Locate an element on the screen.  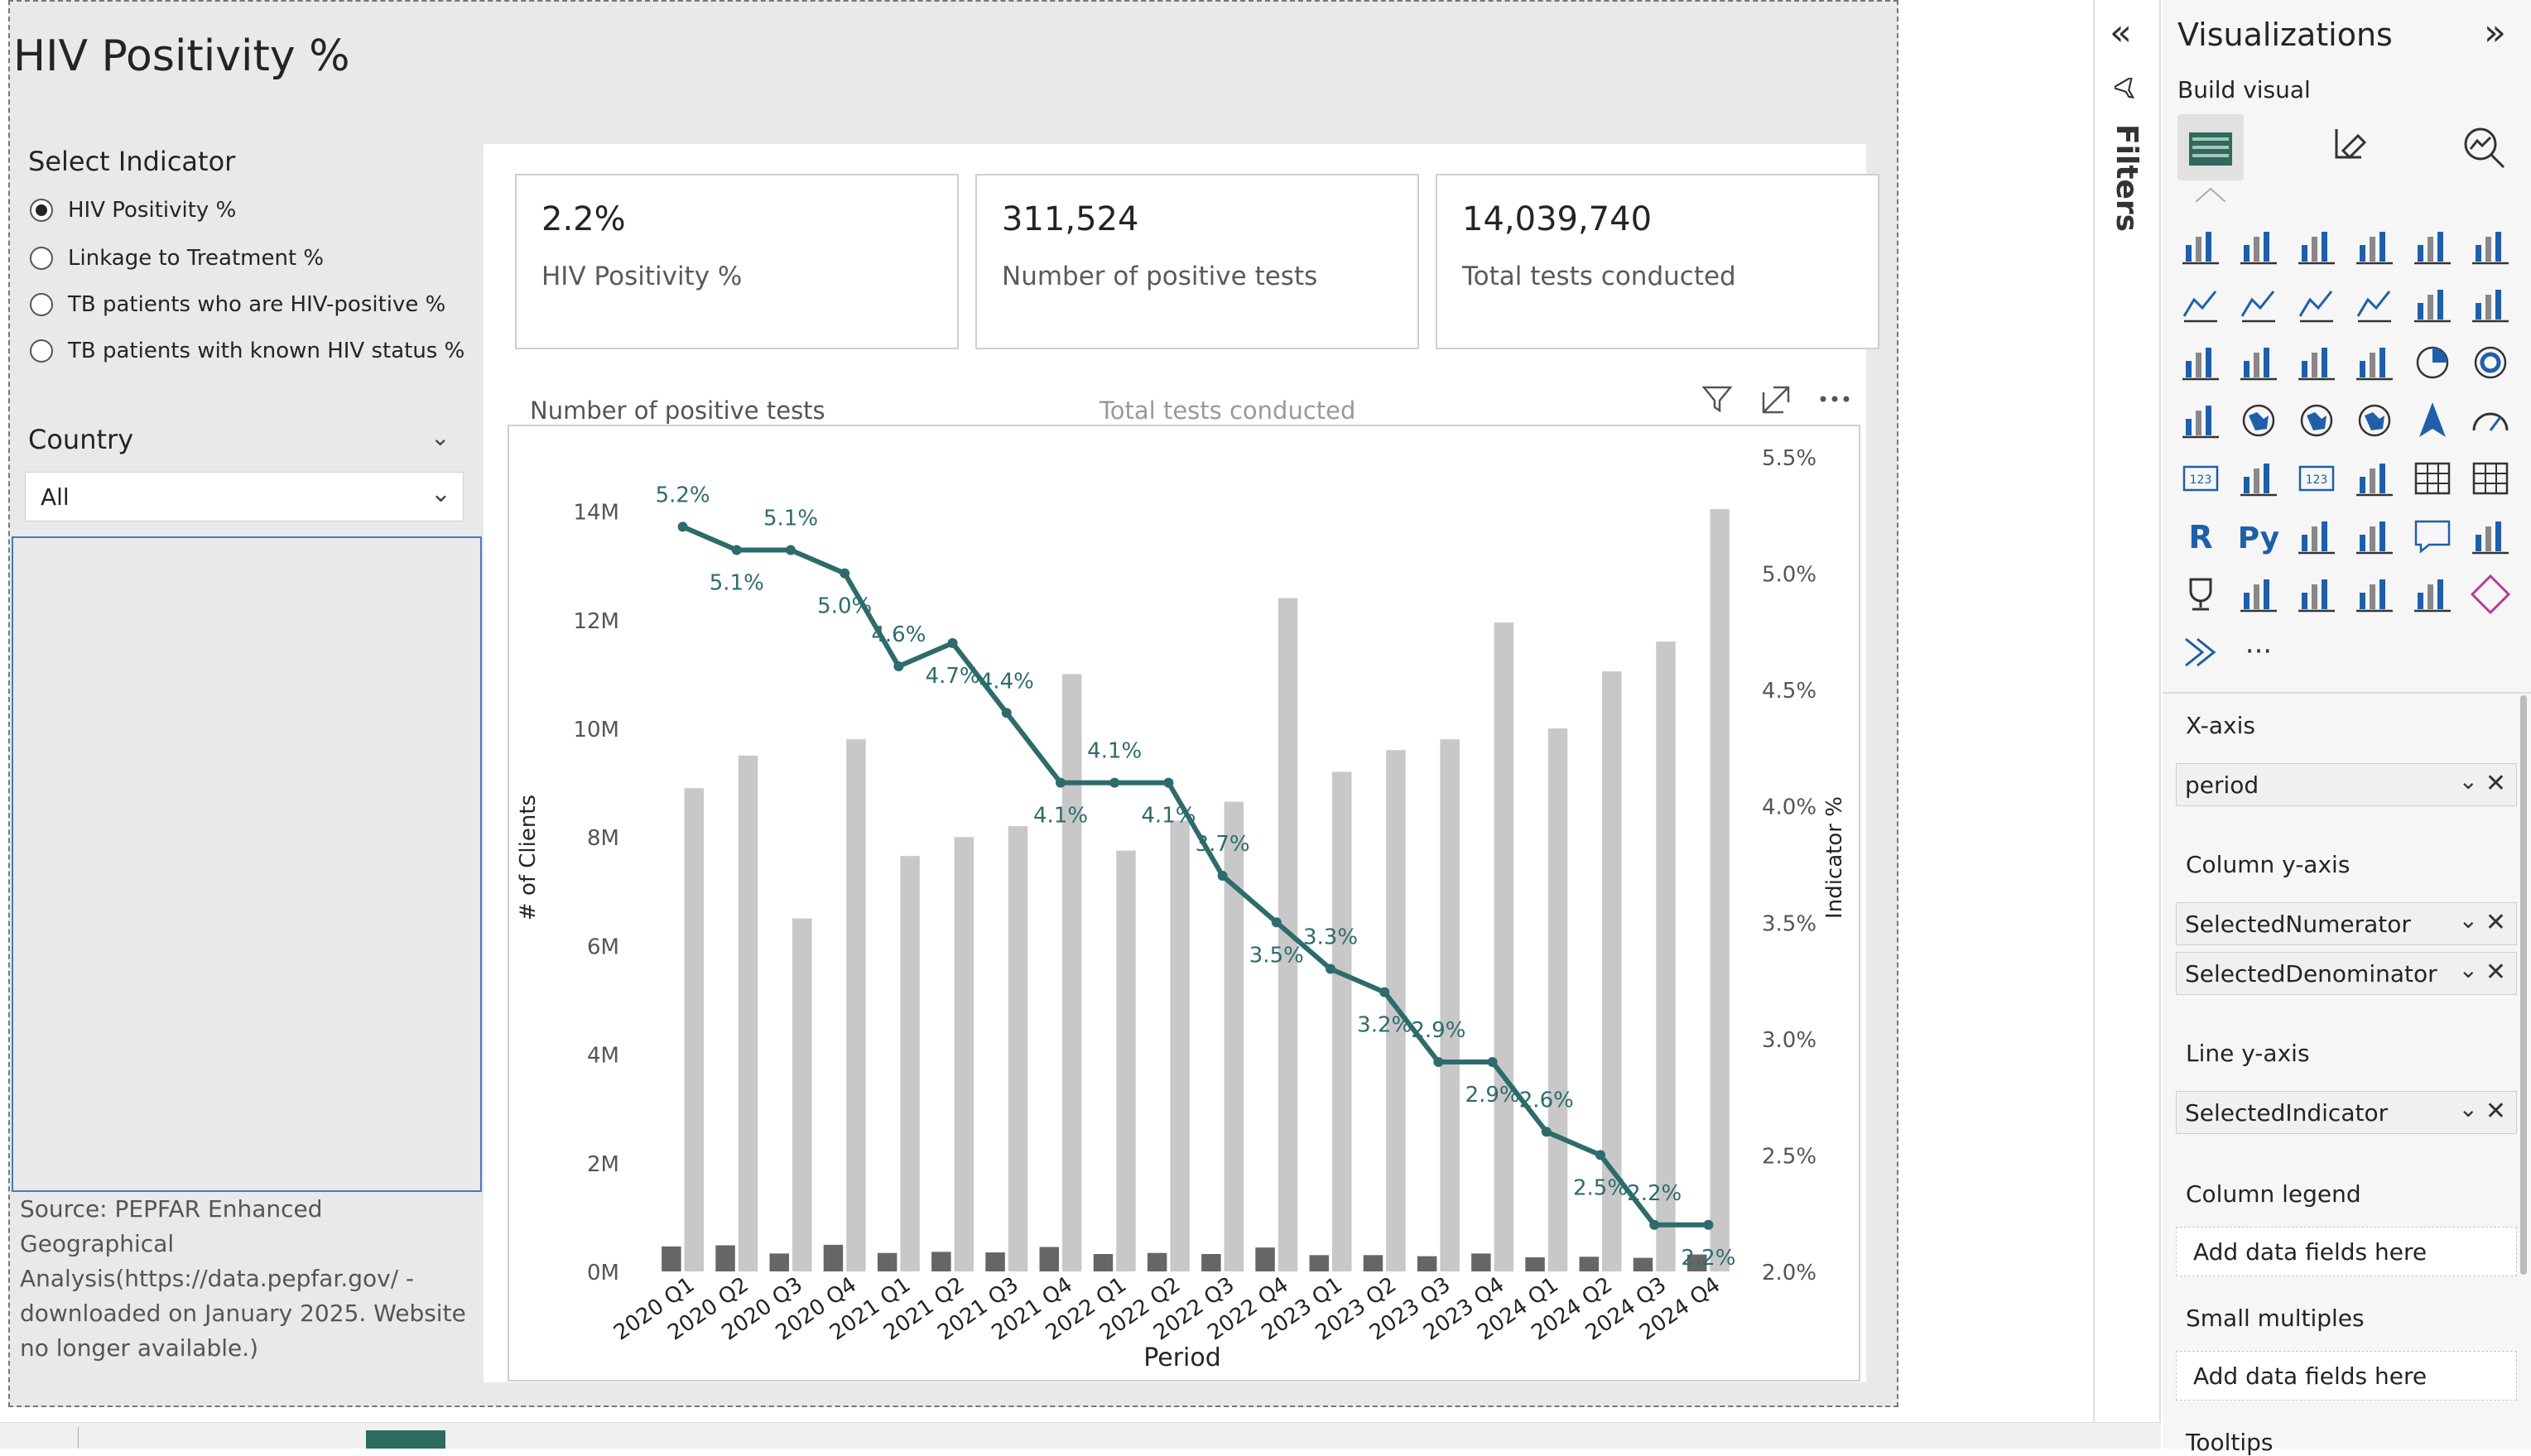
funnel-icon is located at coordinates (2316, 362).